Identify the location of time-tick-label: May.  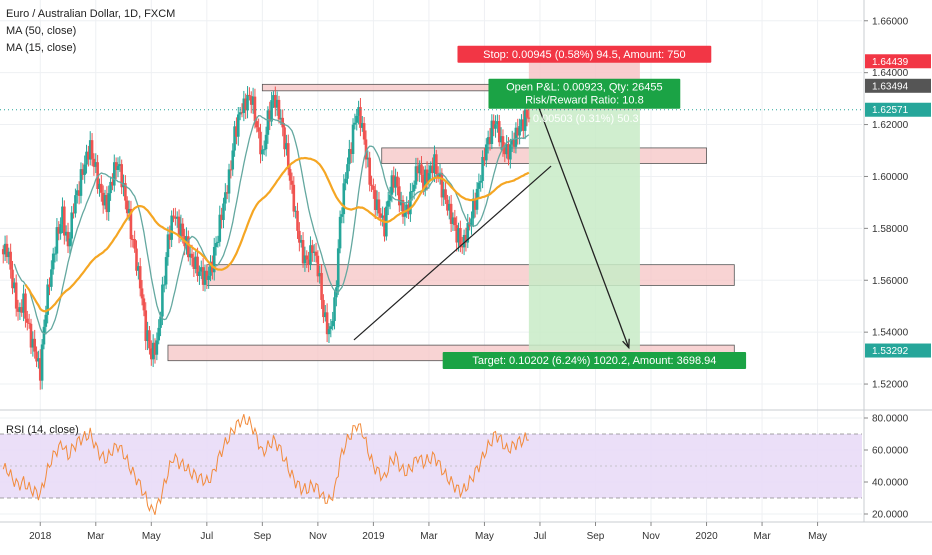
(817, 536).